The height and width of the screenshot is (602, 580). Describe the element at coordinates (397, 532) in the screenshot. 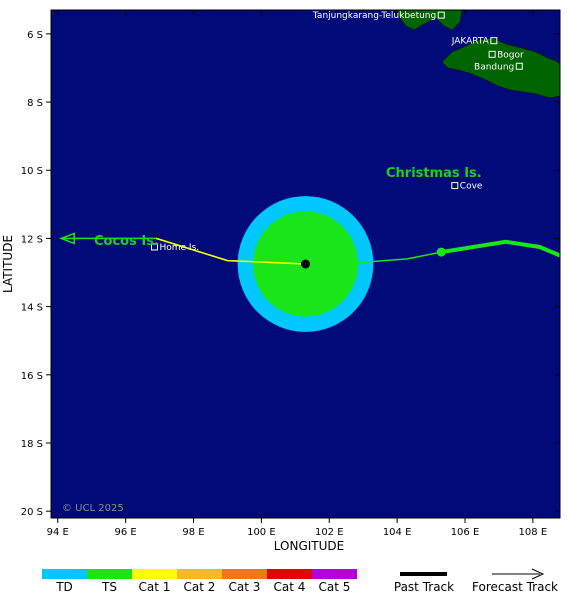

I see `x-tick-label: 104 E` at that location.